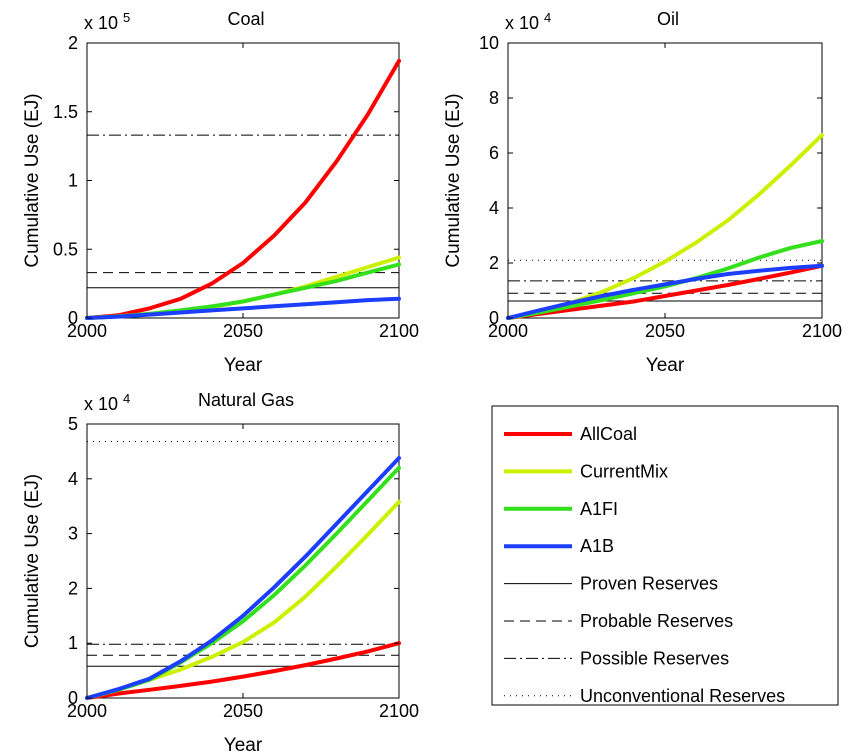 The height and width of the screenshot is (755, 849). I want to click on axis-multiplier: x 10 5, so click(107, 21).